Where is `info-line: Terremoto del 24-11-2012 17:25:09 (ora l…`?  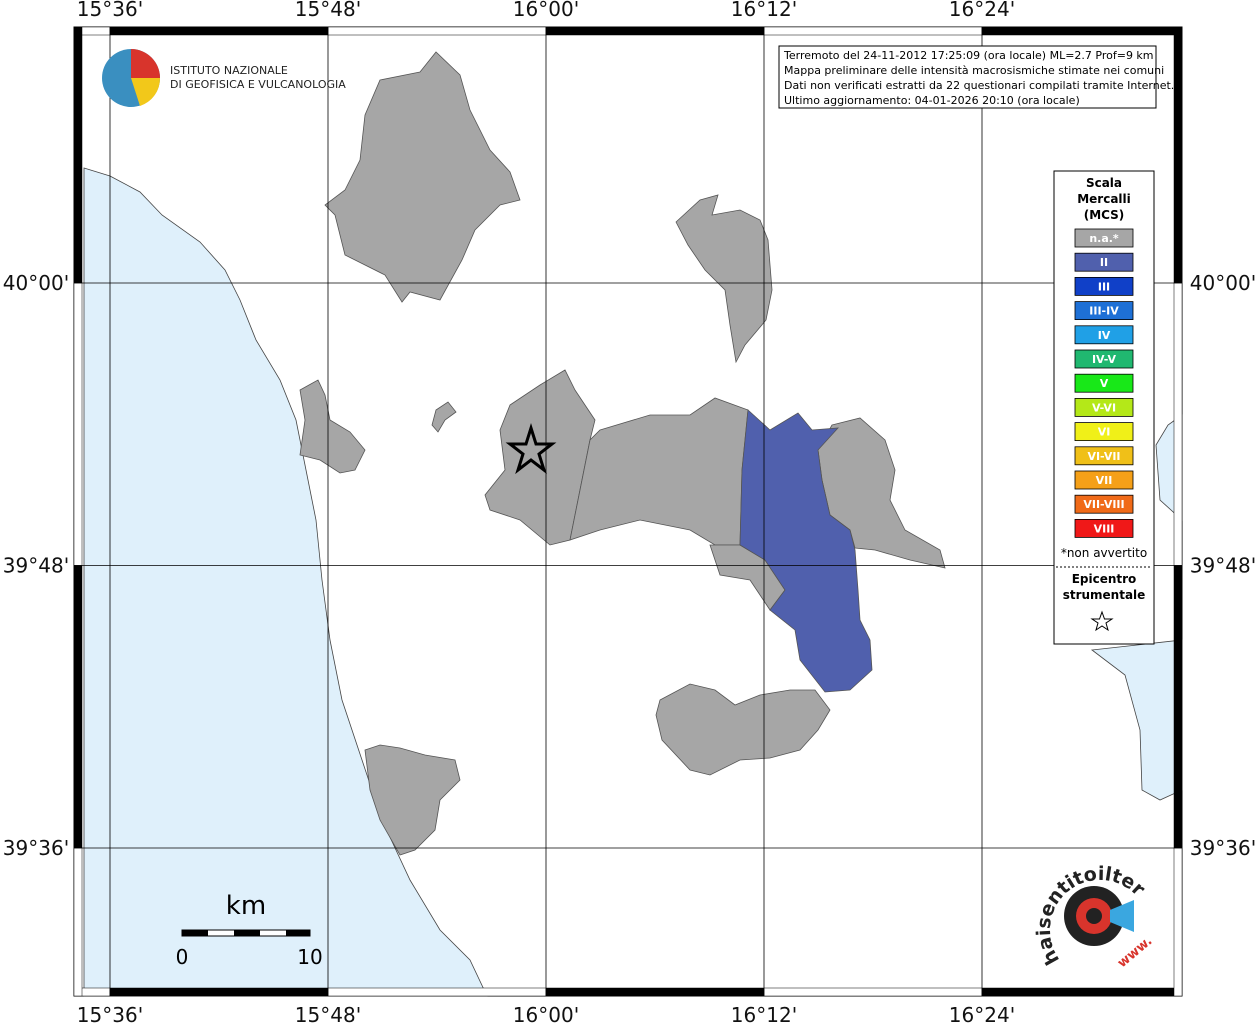
info-line: Terremoto del 24-11-2012 17:25:09 (ora l… is located at coordinates (968, 55).